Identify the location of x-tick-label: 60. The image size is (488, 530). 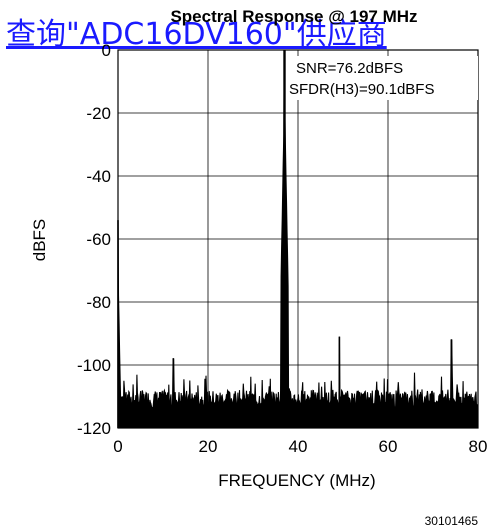
(388, 446).